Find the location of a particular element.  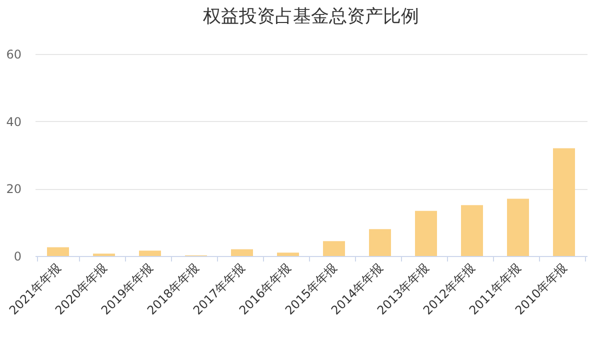

chart-title: 权益投资占基金总资产比例 is located at coordinates (310, 16).